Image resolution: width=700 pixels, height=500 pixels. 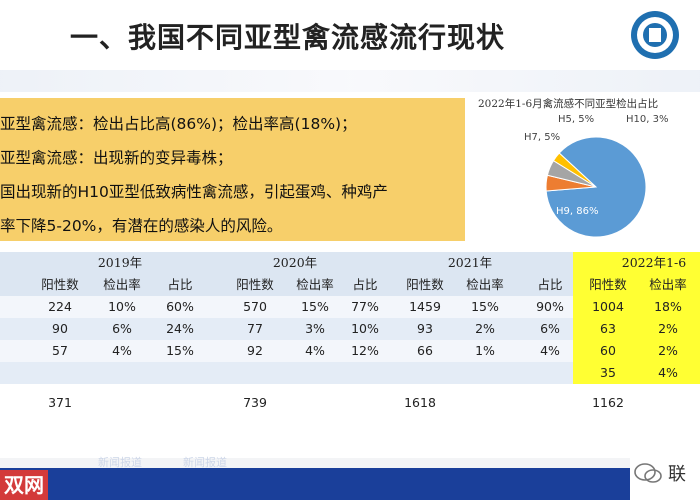 I want to click on total-2019: 371, so click(x=60, y=402).